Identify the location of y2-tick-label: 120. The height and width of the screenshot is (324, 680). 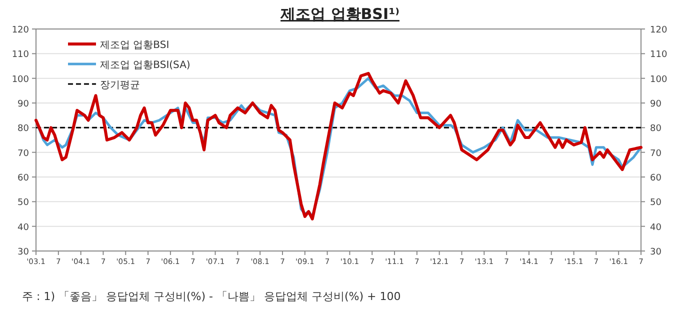
(659, 31).